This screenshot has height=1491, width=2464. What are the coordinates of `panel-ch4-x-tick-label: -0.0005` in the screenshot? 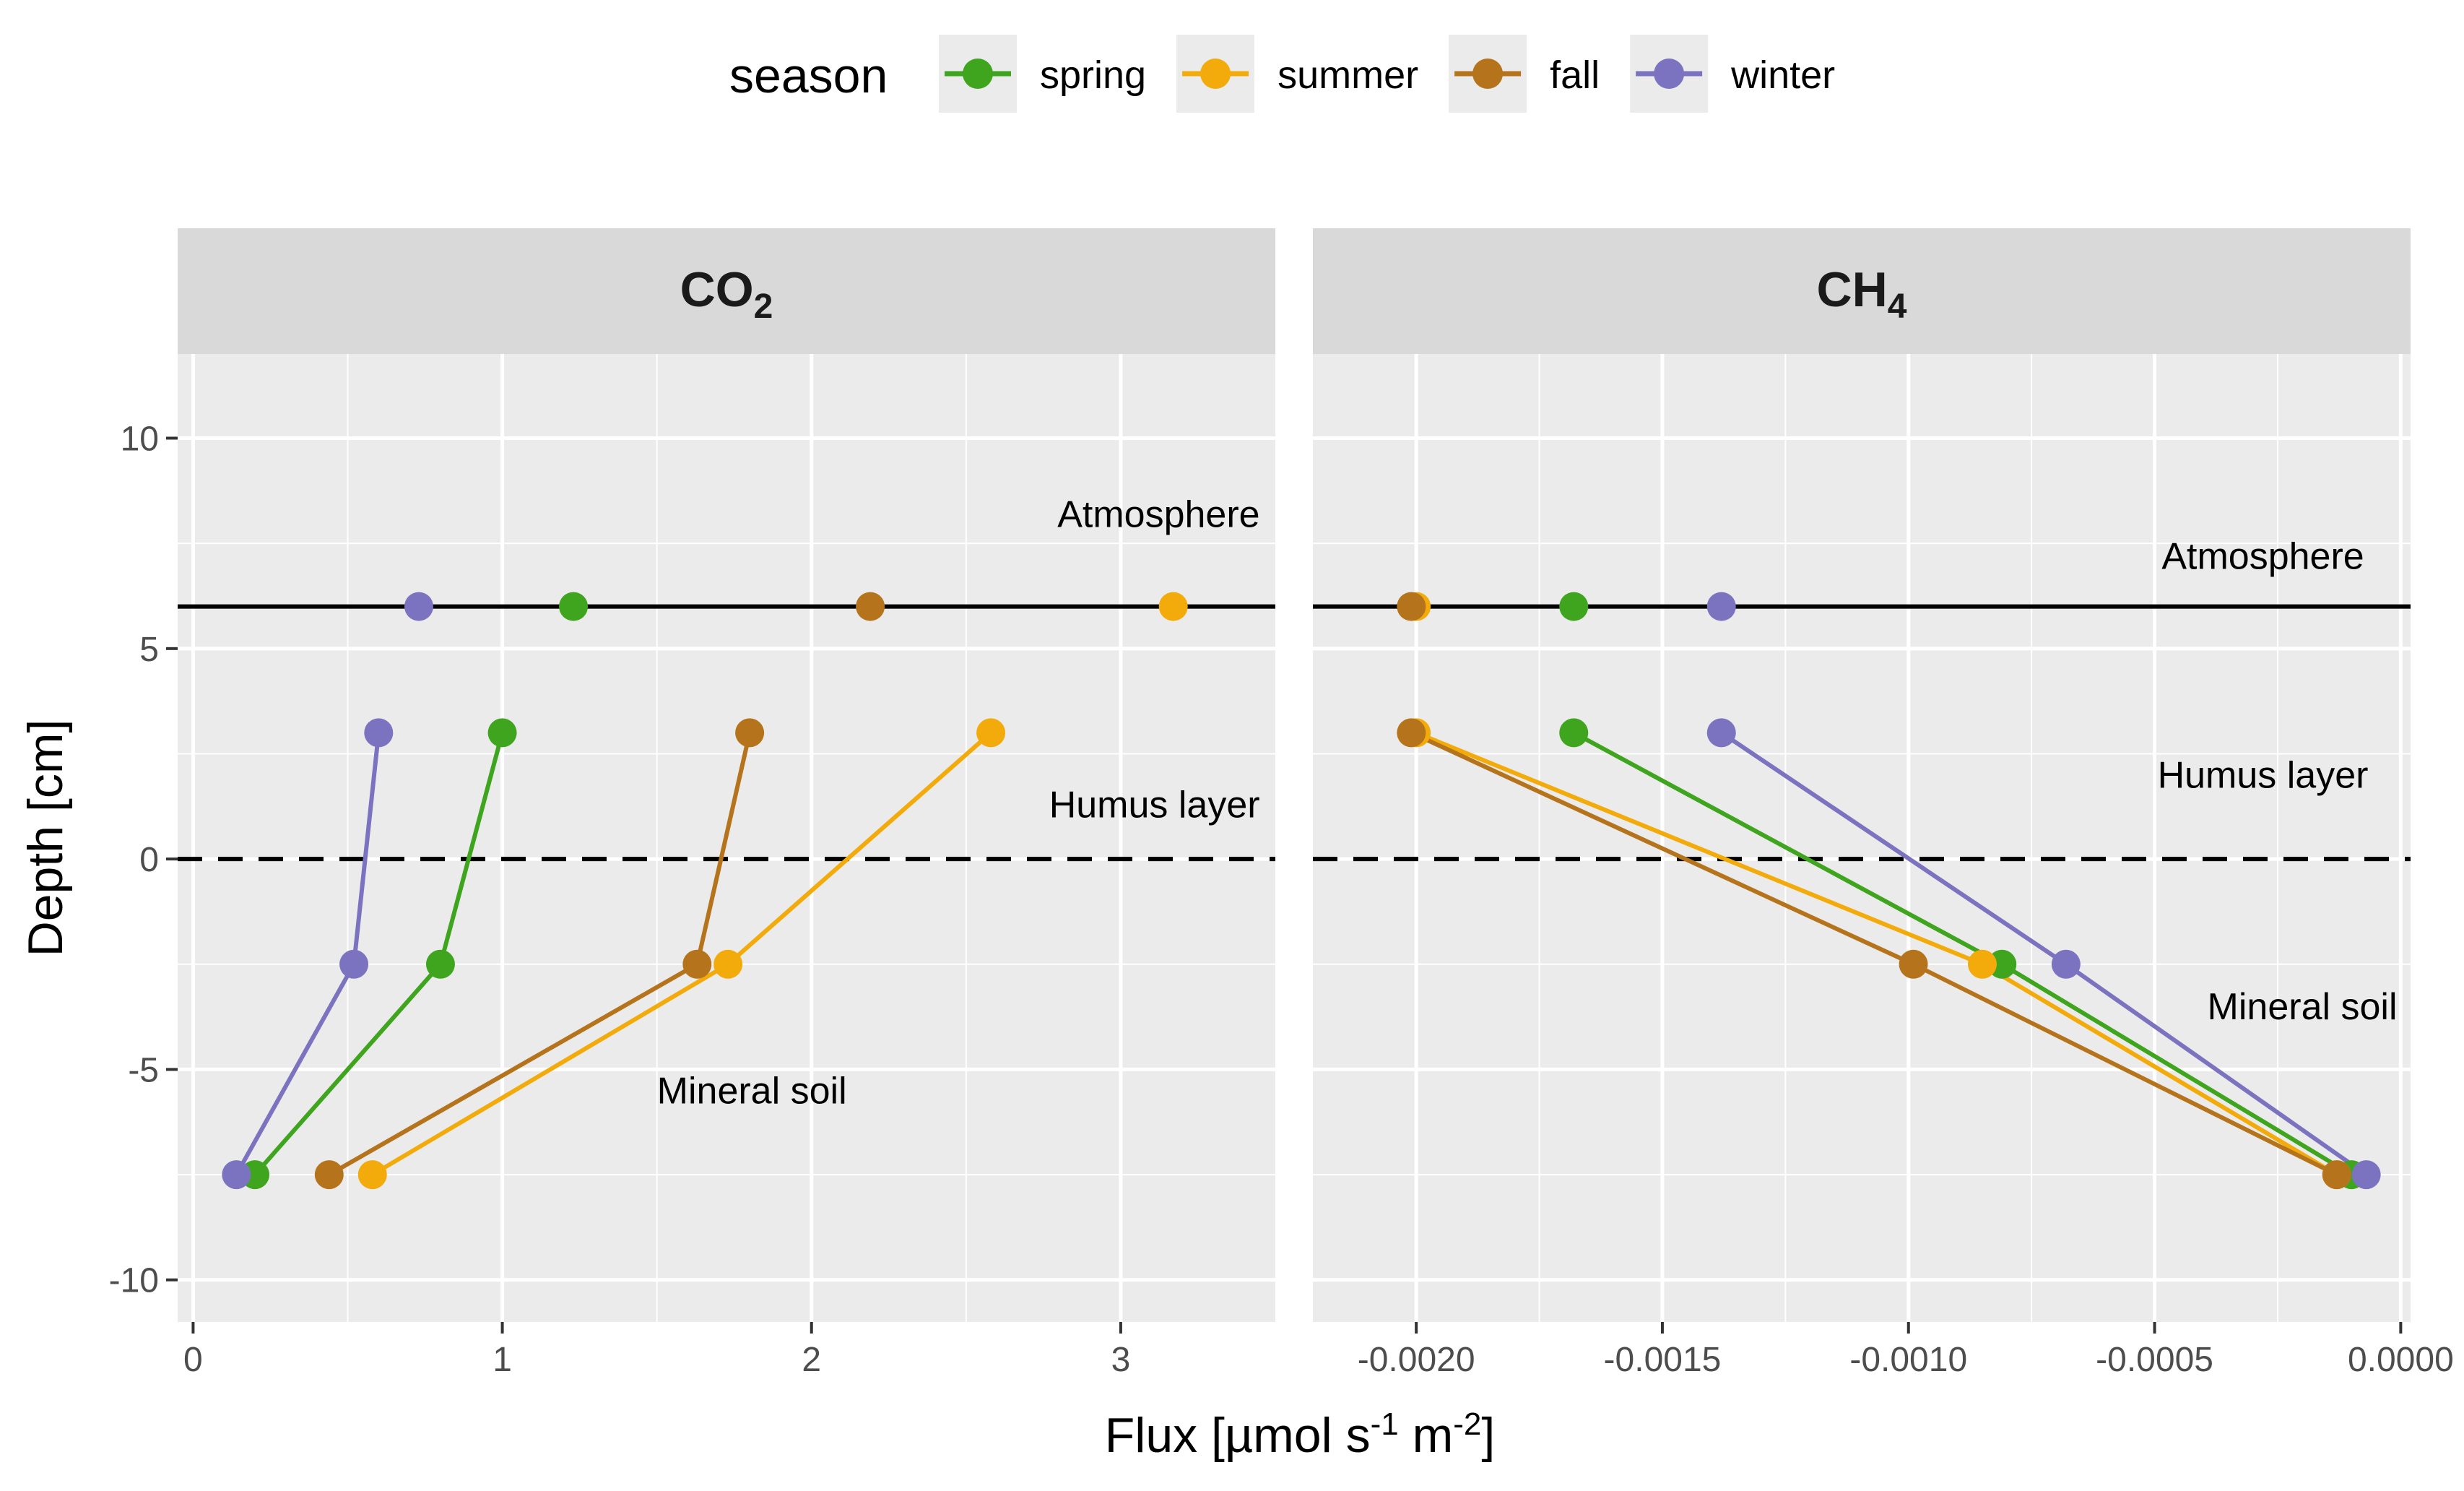 It's located at (2154, 1360).